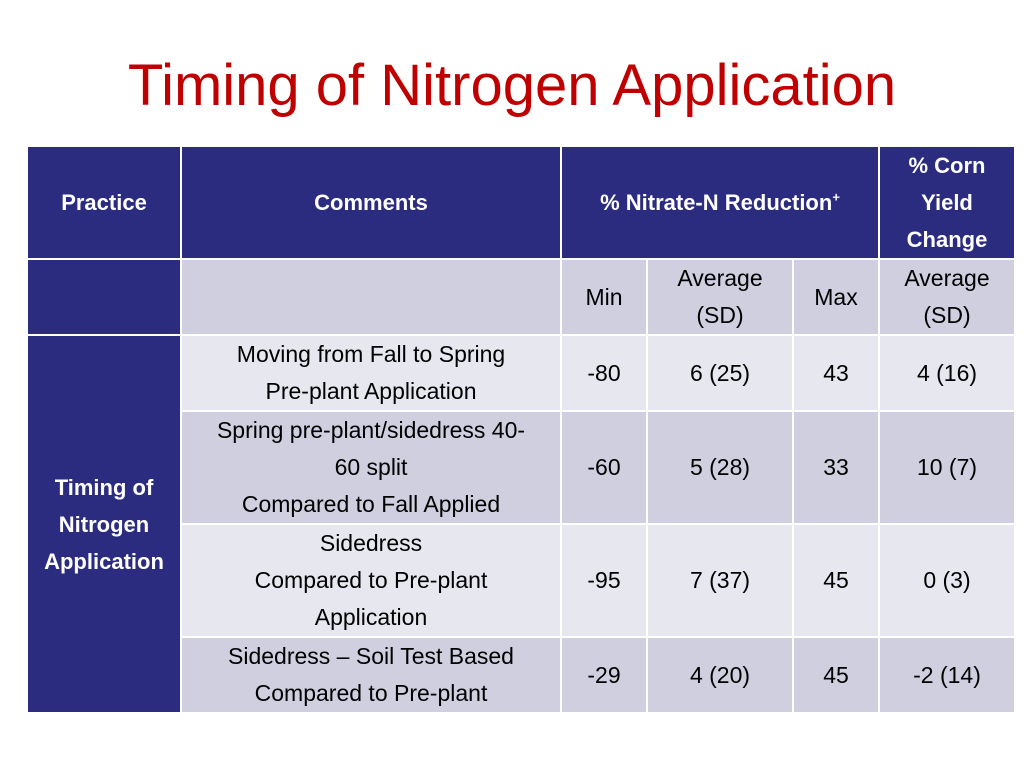 Image resolution: width=1024 pixels, height=768 pixels. What do you see at coordinates (371, 430) in the screenshot?
I see `comment-line: Spring pre-plant/sidedress 40-` at bounding box center [371, 430].